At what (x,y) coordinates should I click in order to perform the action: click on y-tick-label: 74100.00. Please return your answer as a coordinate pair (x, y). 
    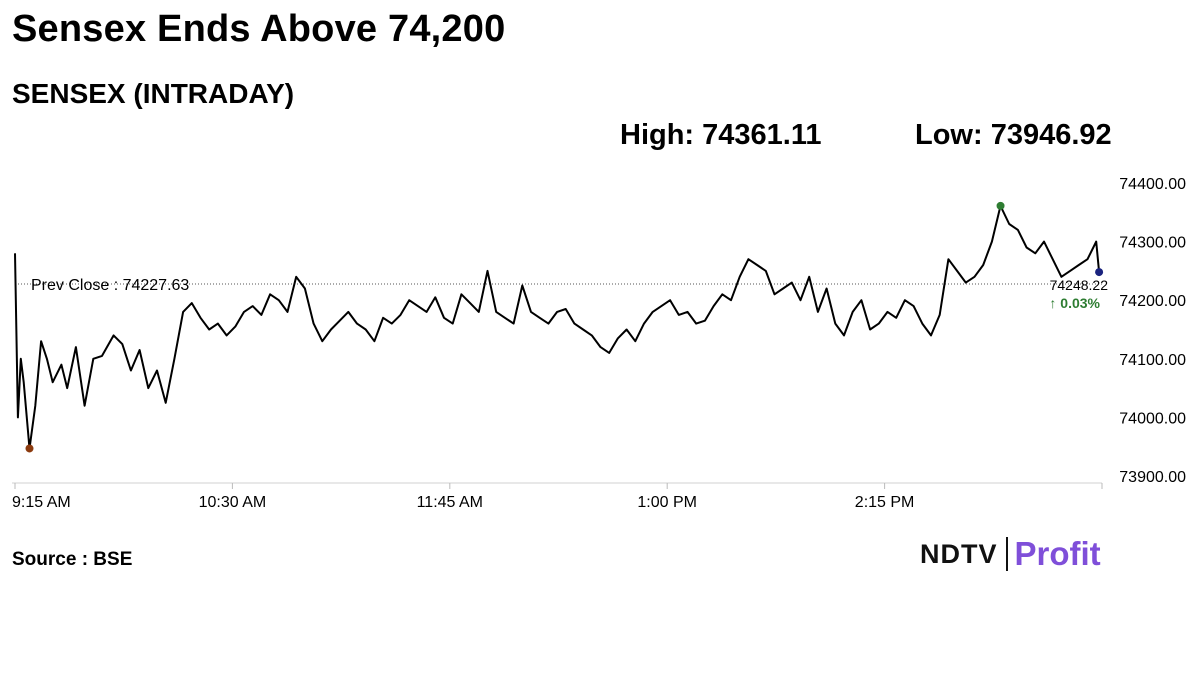
    Looking at the image, I should click on (1152, 360).